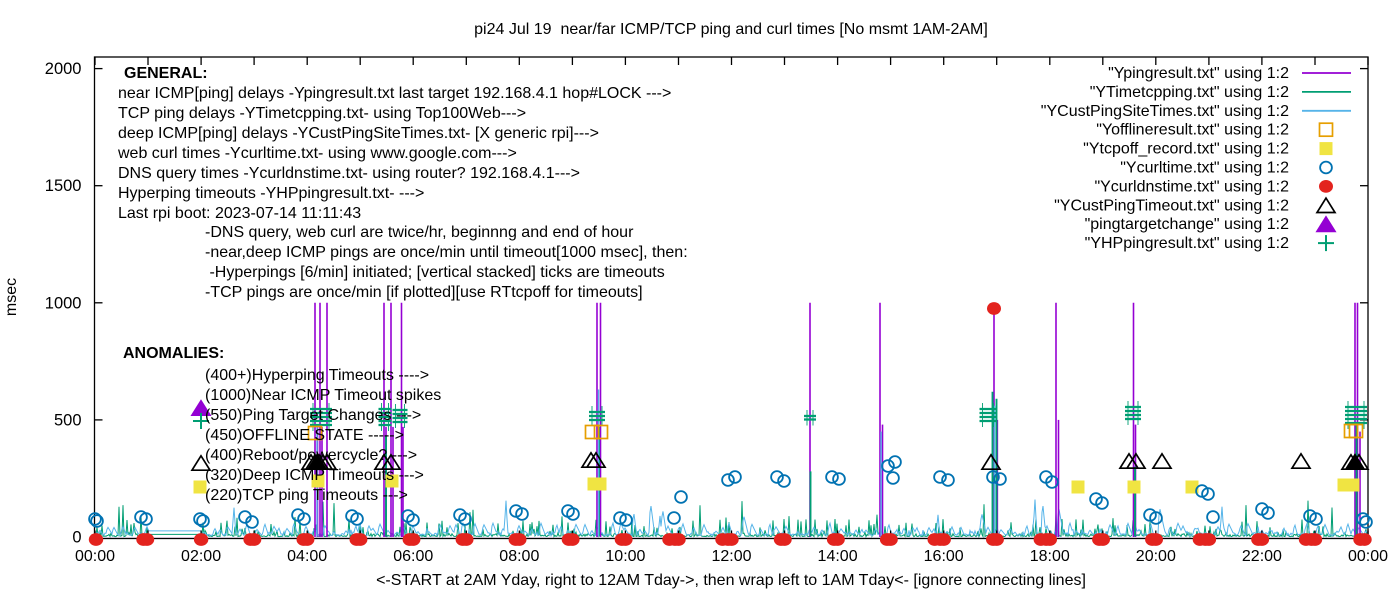 This screenshot has width=1400, height=605. What do you see at coordinates (1204, 168) in the screenshot?
I see `svg-text: "Ycurltime.txt" using 1:2` at bounding box center [1204, 168].